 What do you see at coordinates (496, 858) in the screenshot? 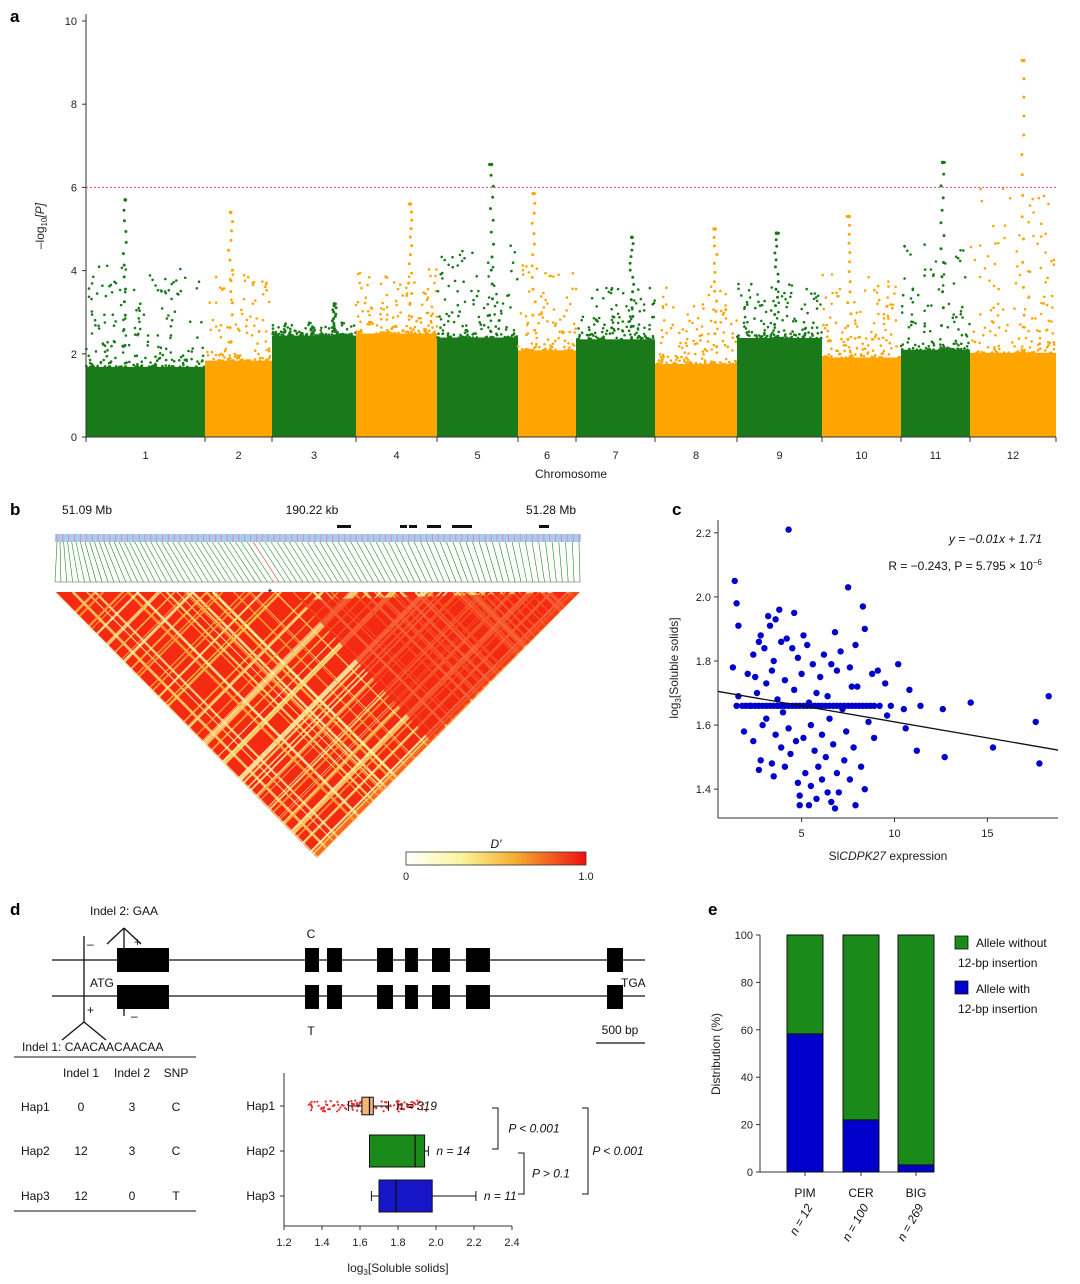
I see `dprime-colorbar` at bounding box center [496, 858].